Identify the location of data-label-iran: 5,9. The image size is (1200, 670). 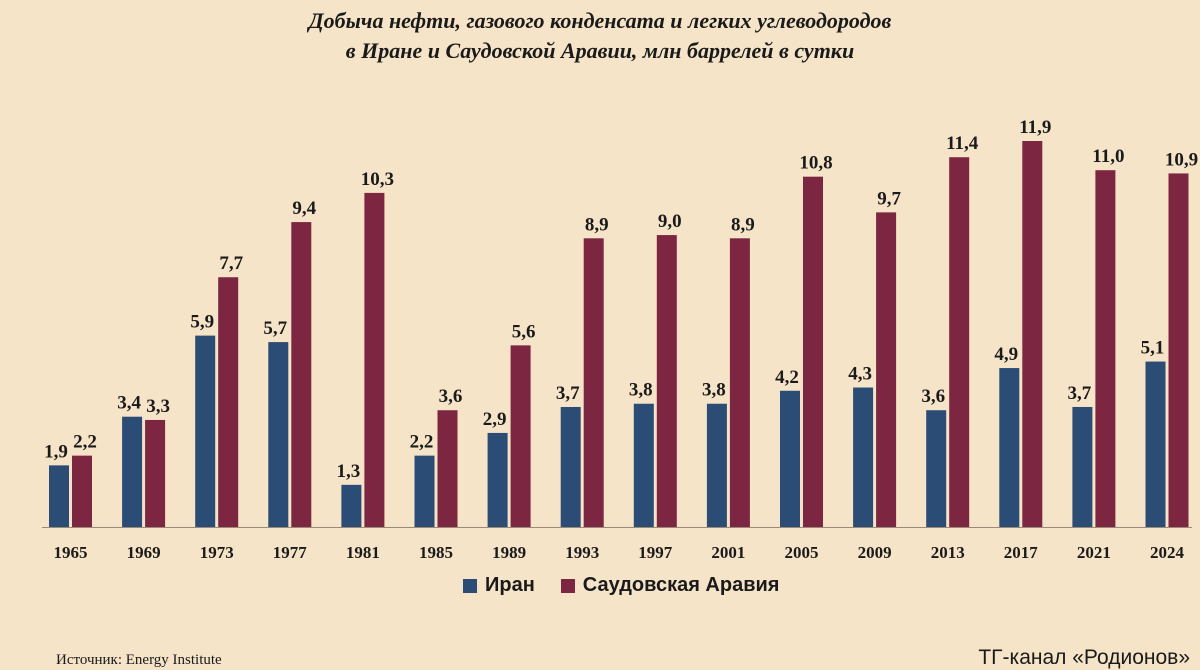
(202, 322).